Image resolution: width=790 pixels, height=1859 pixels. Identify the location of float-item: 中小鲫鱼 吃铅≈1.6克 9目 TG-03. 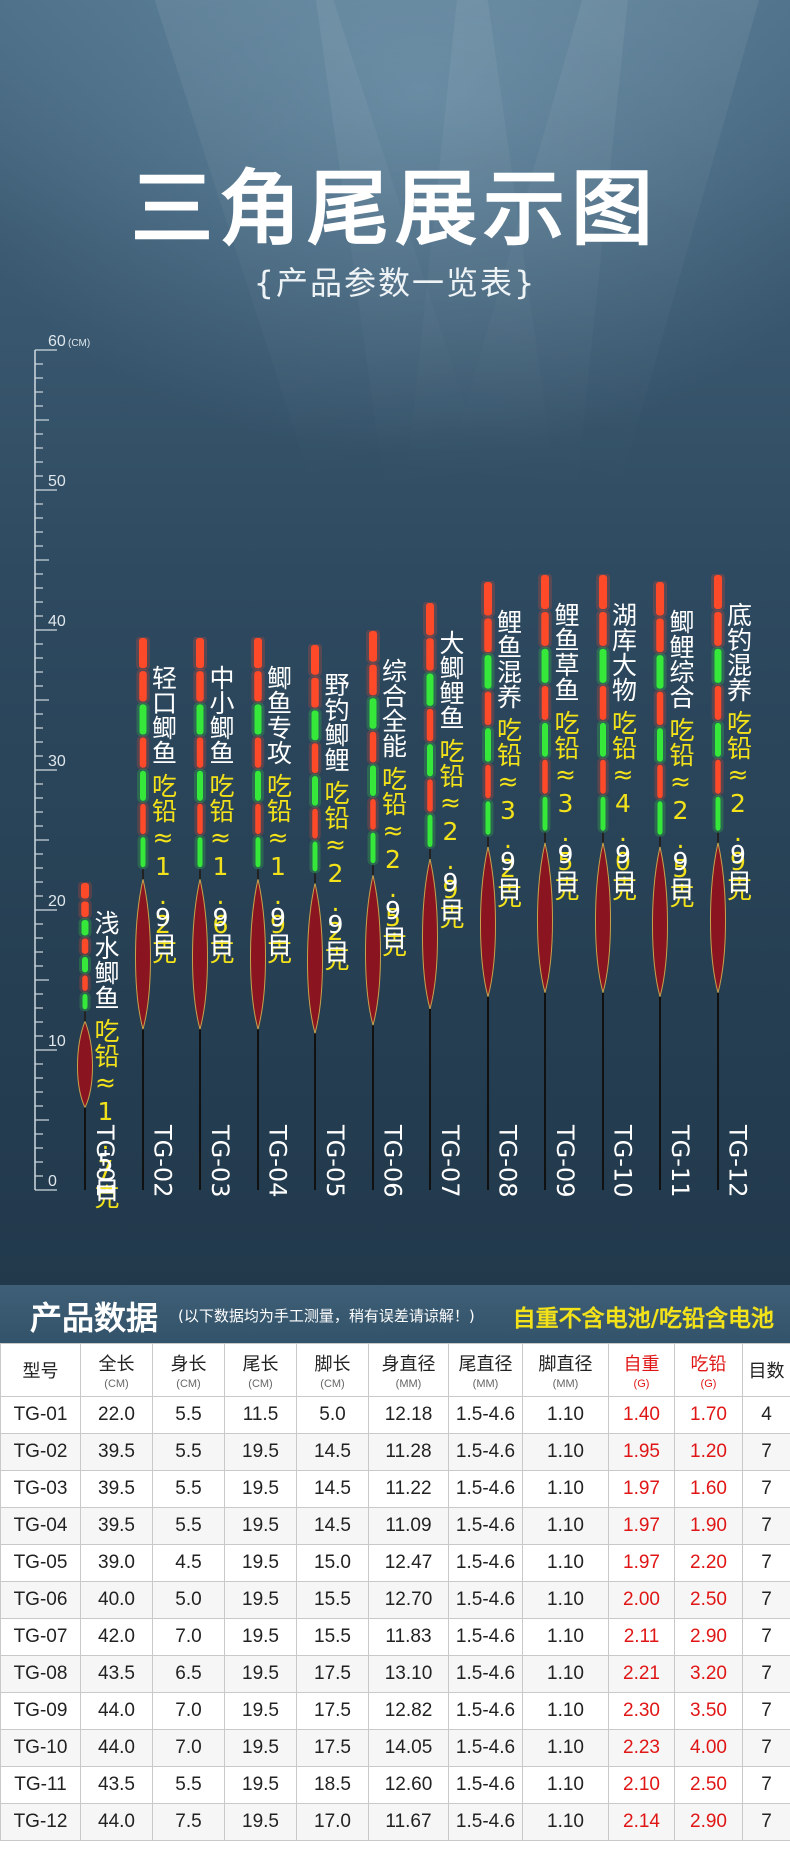
(202, 642).